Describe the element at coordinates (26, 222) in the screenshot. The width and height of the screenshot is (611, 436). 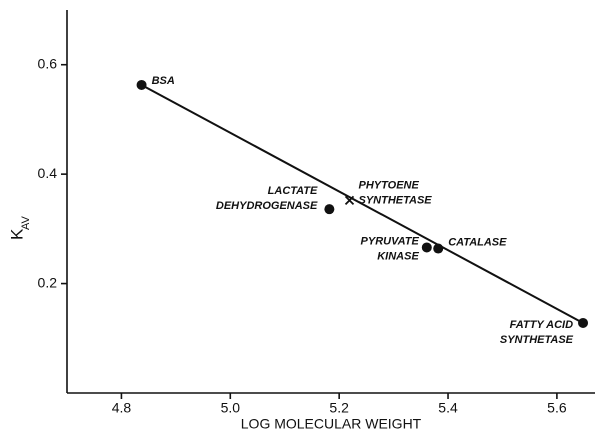
I see `y-axis-label-sub: AV` at that location.